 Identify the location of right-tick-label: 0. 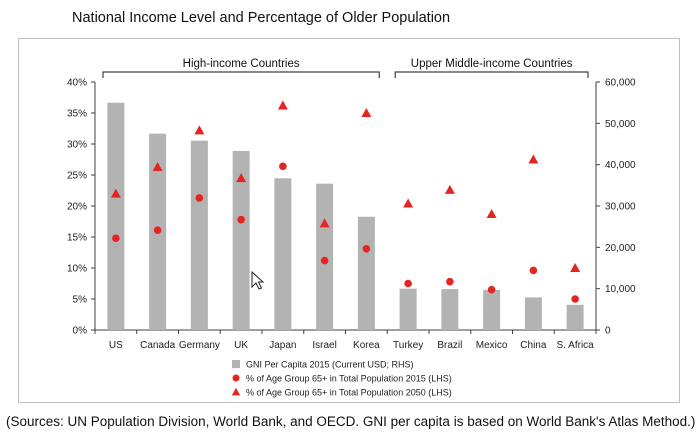
(608, 331).